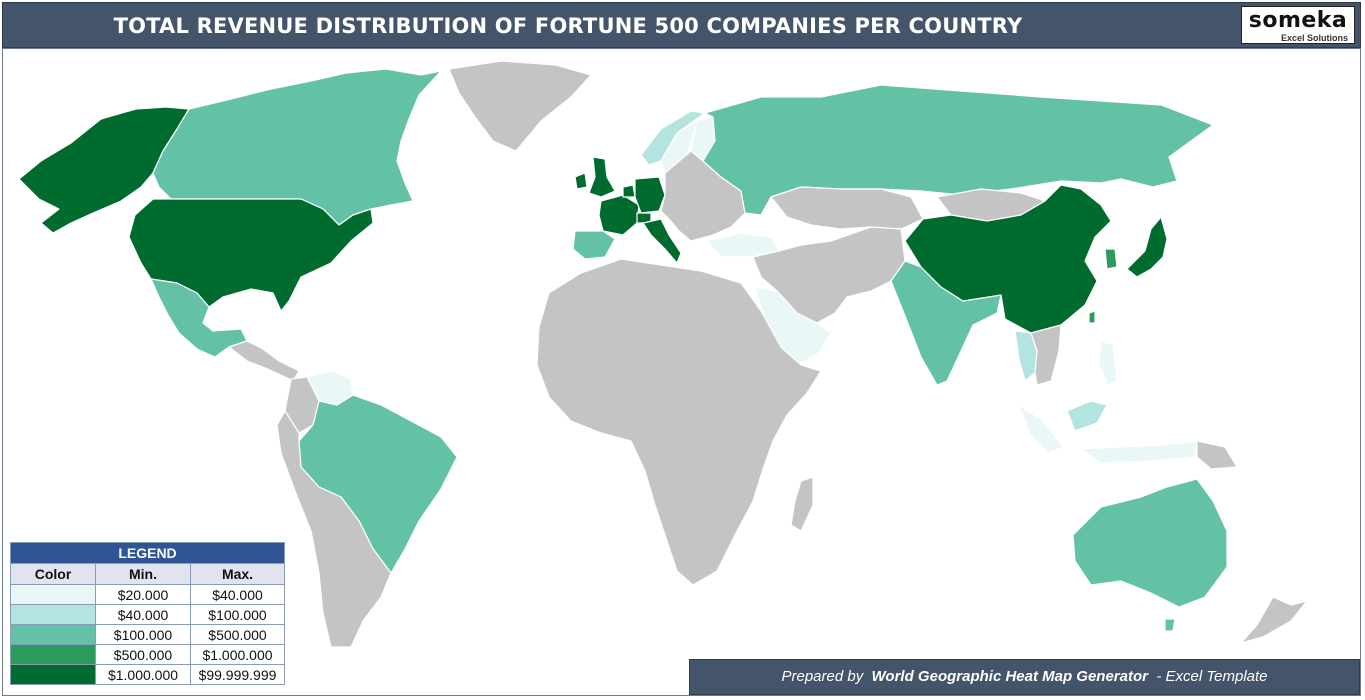  What do you see at coordinates (1108, 363) in the screenshot?
I see `region-philippines` at bounding box center [1108, 363].